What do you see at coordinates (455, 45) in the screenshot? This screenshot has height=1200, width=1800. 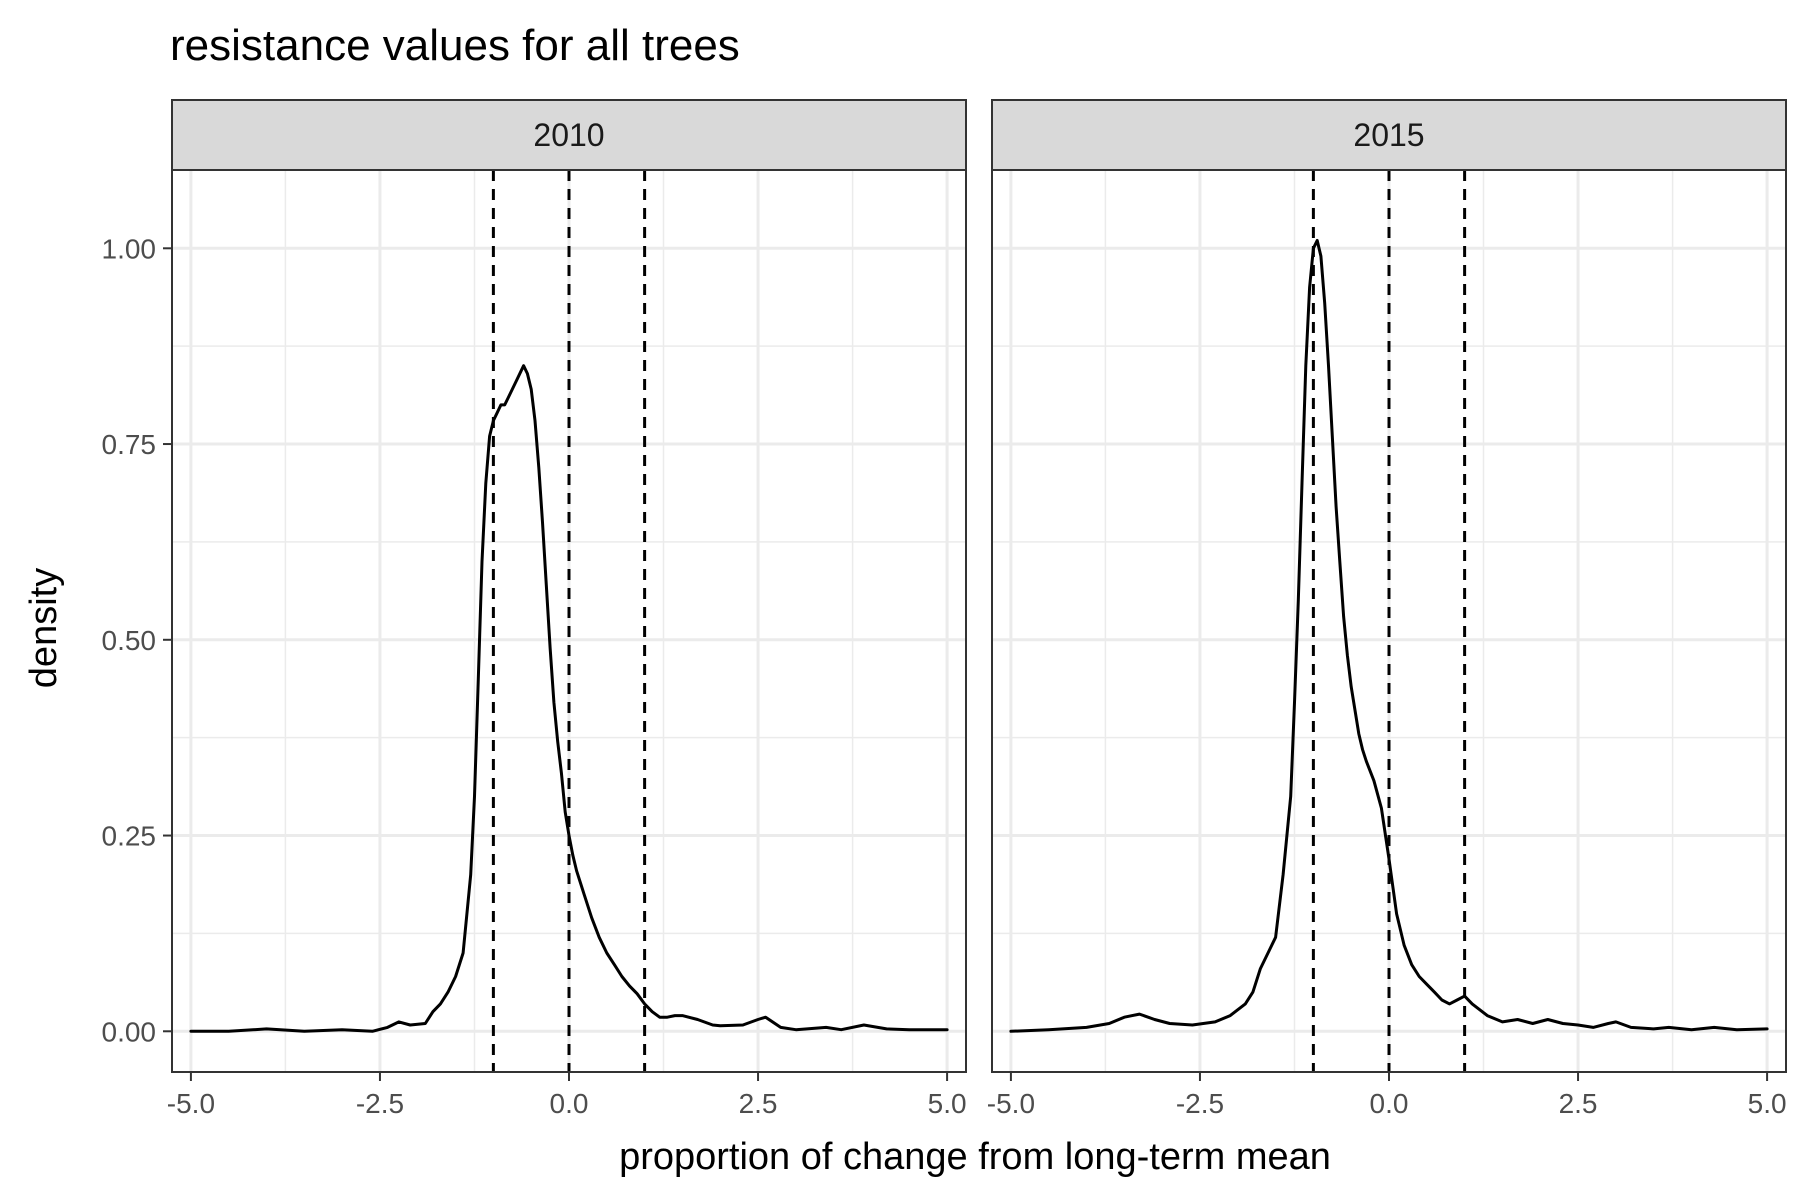 I see `chart-title: resistance values for all trees` at bounding box center [455, 45].